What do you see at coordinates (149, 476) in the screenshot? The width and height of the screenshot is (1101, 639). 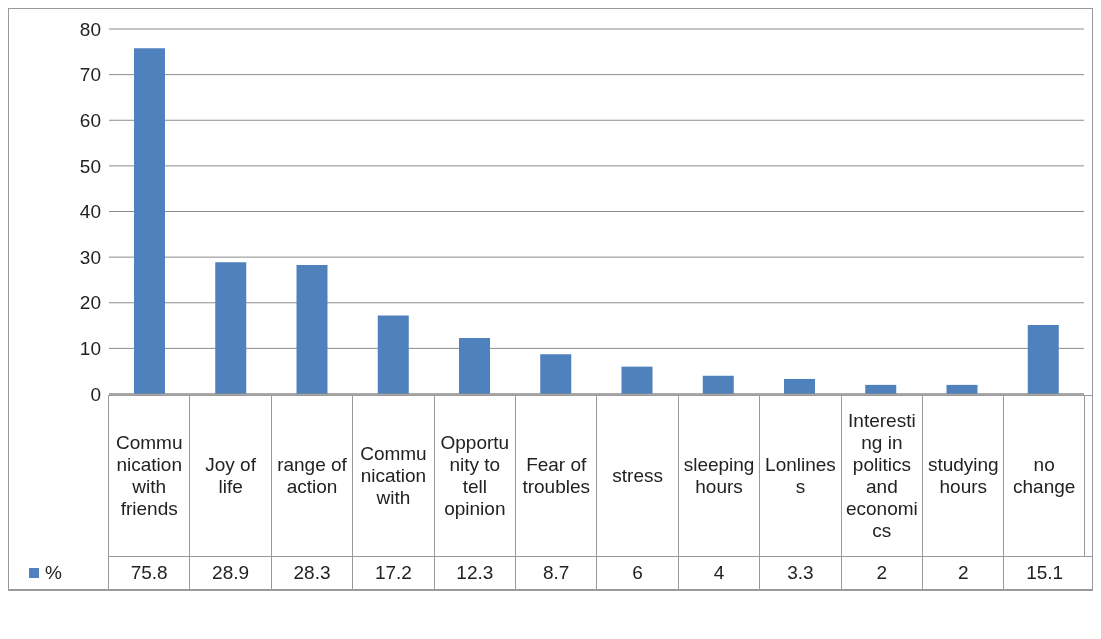 I see `x-tick-label: Communication with friends` at bounding box center [149, 476].